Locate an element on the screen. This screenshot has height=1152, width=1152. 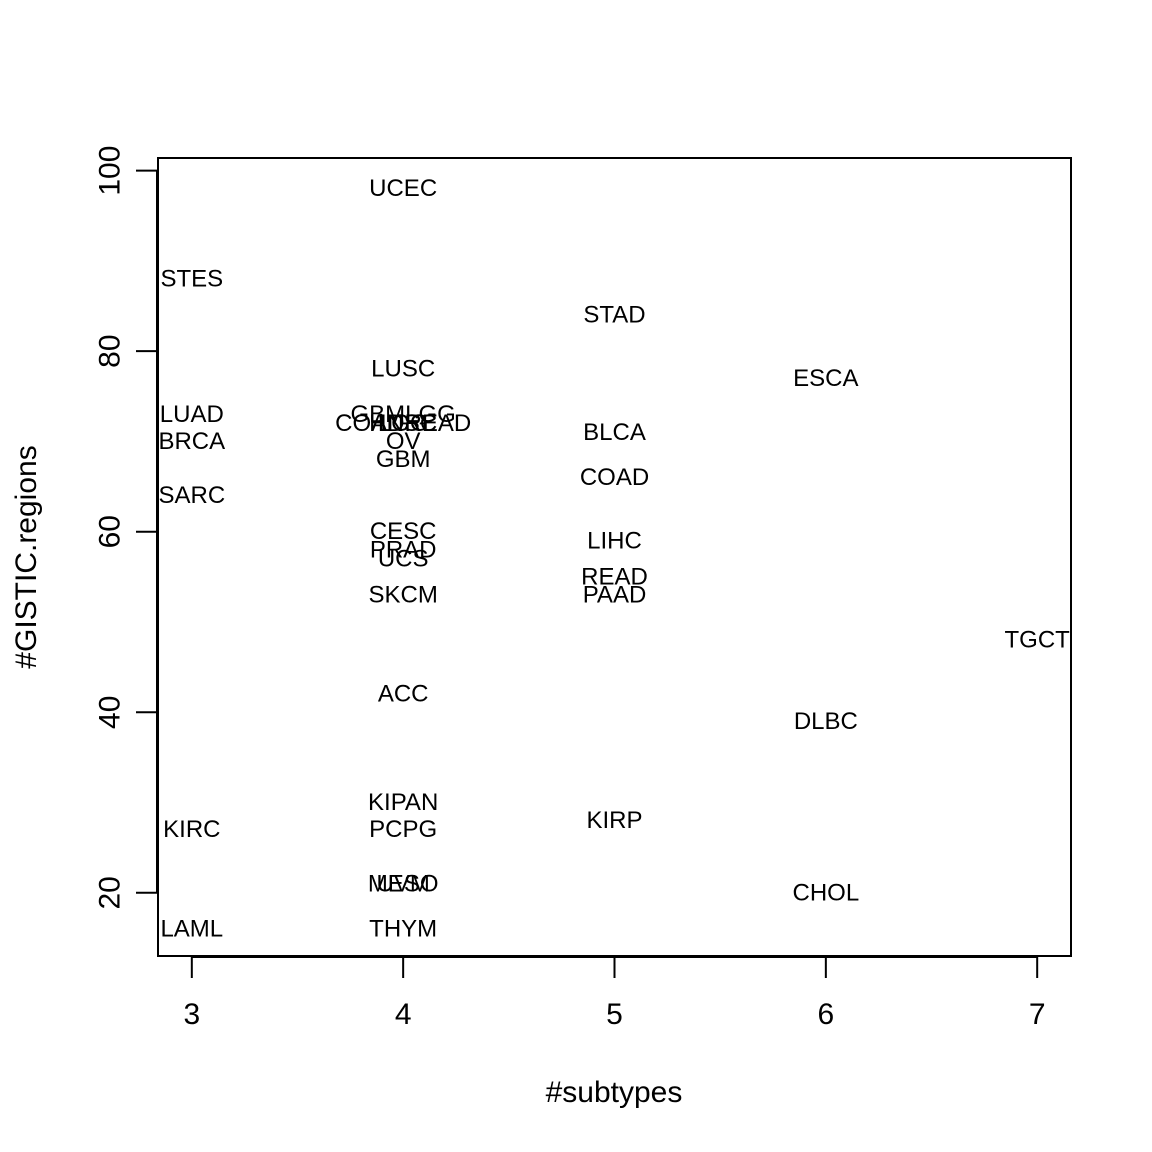
point-label-tgct: TGCT is located at coordinates (1038, 640).